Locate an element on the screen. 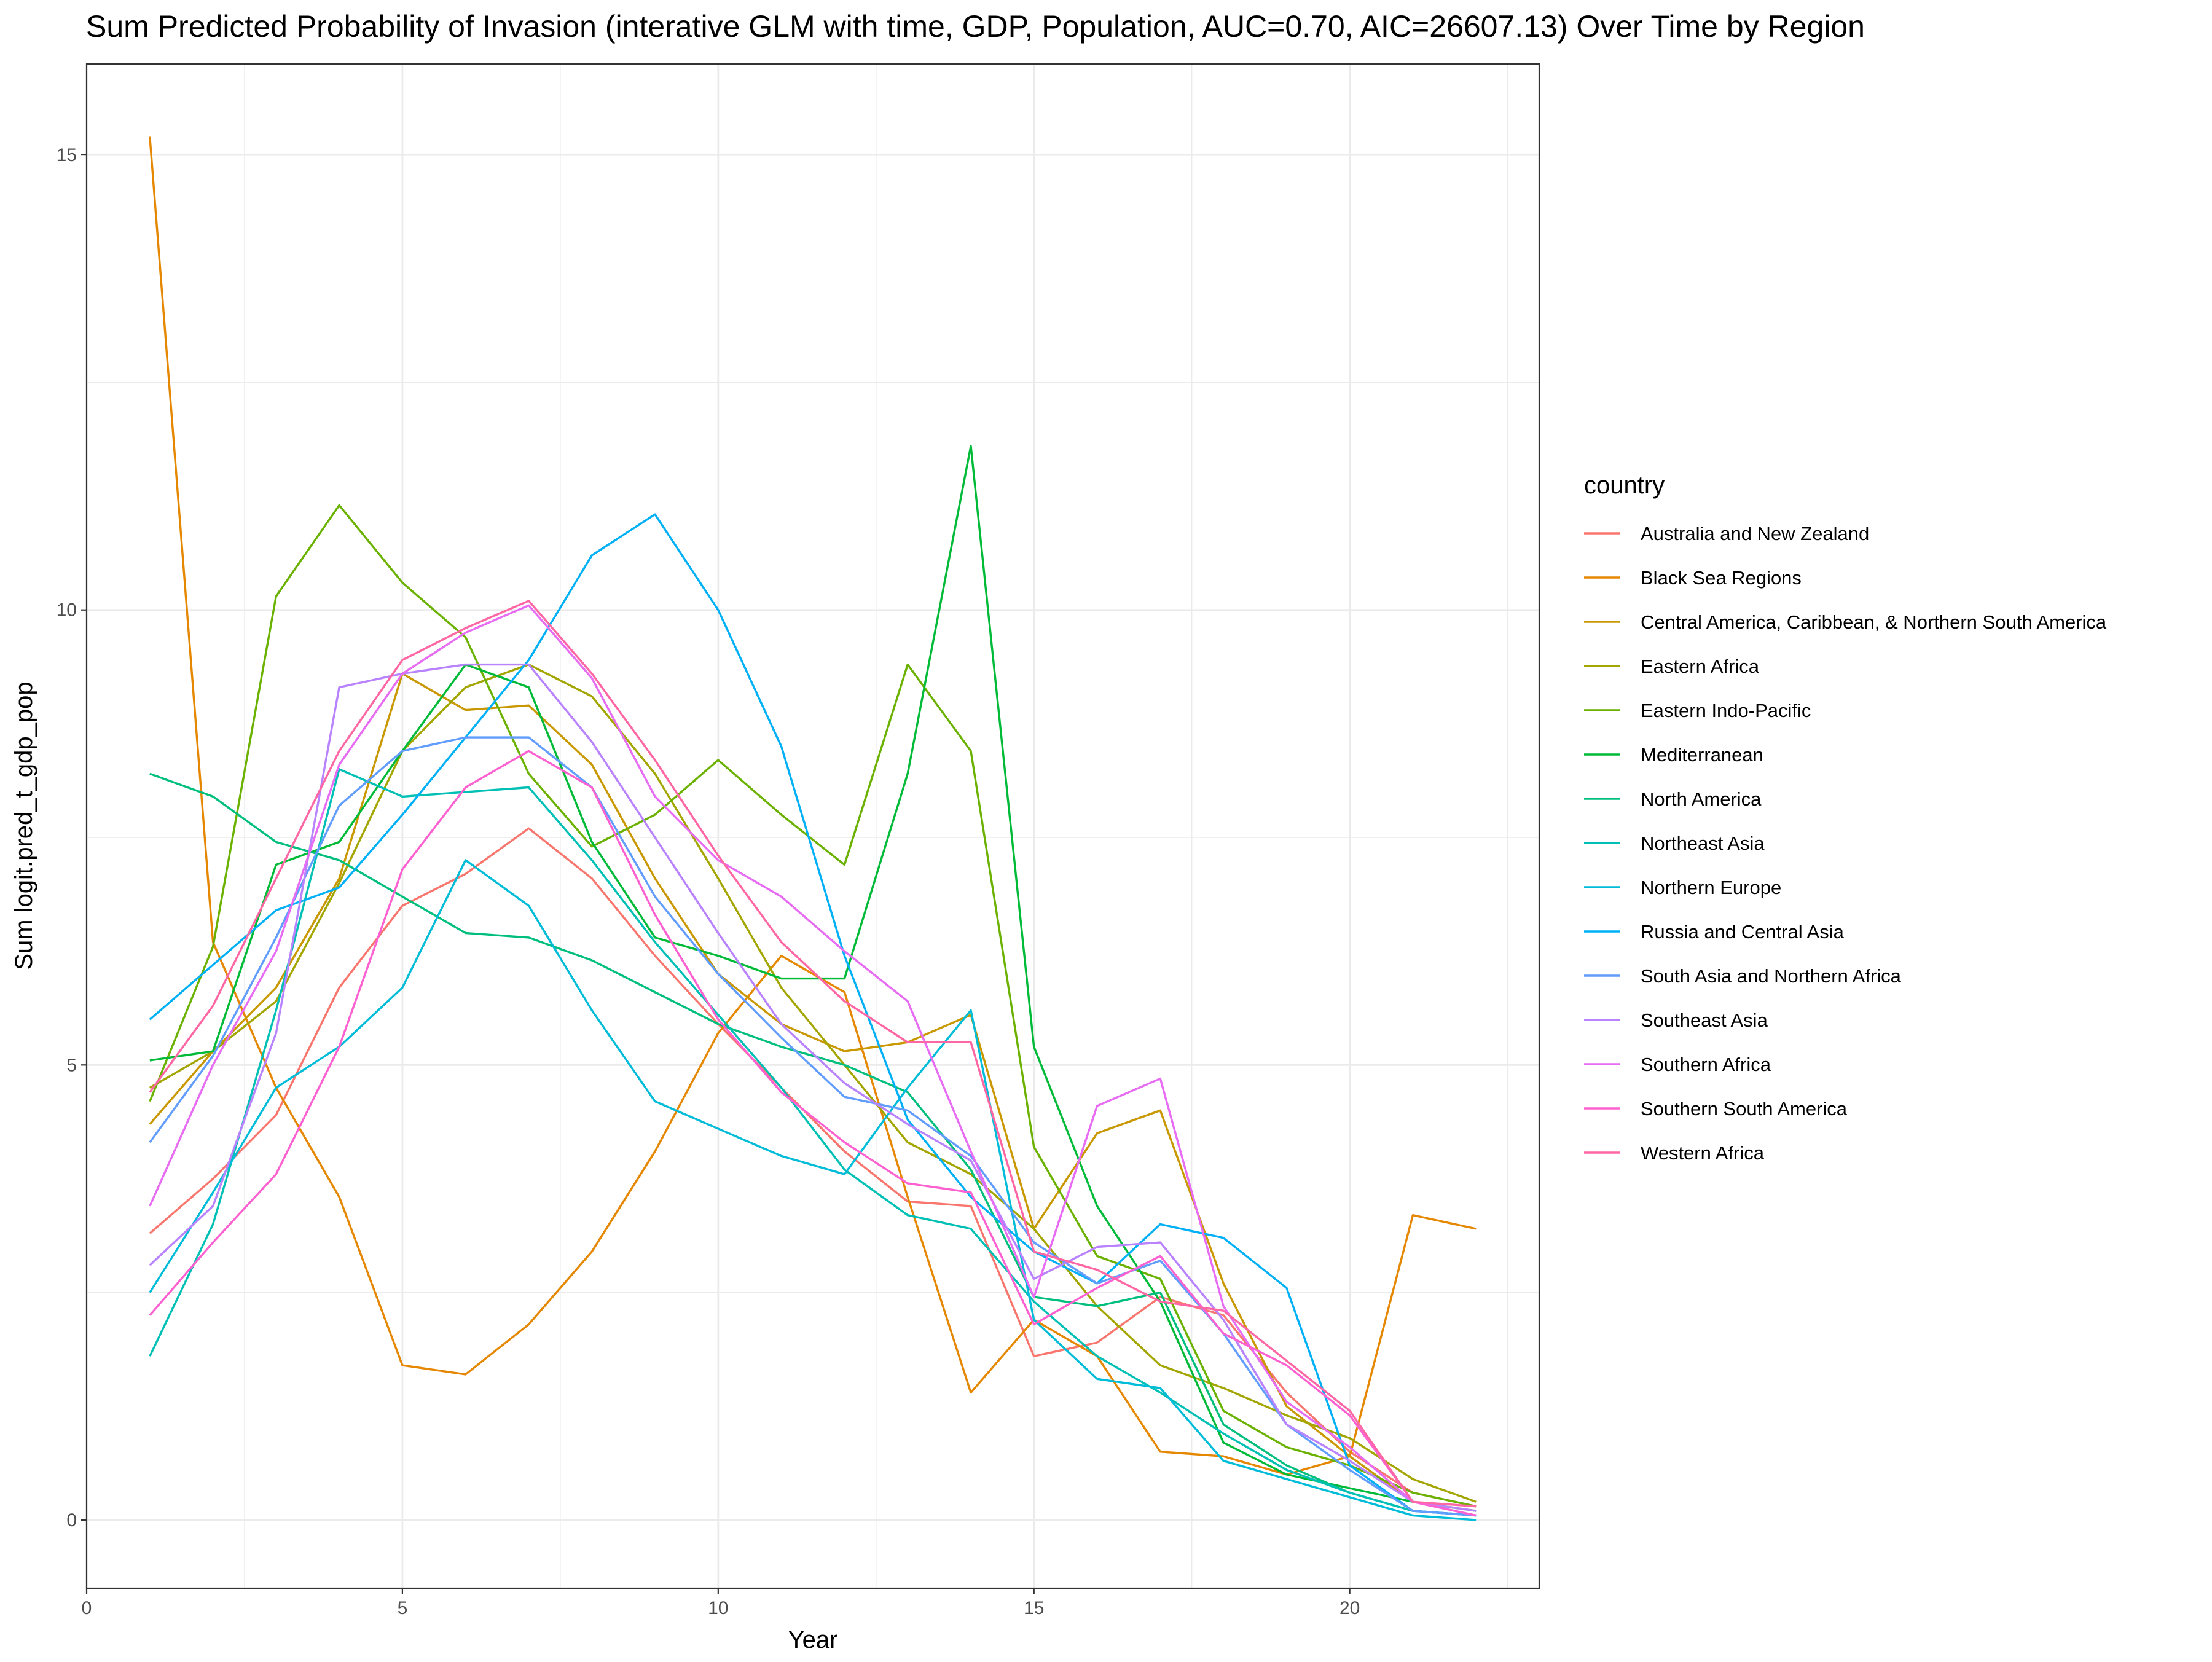  legend-label: Australia and New Zealand is located at coordinates (1755, 533).